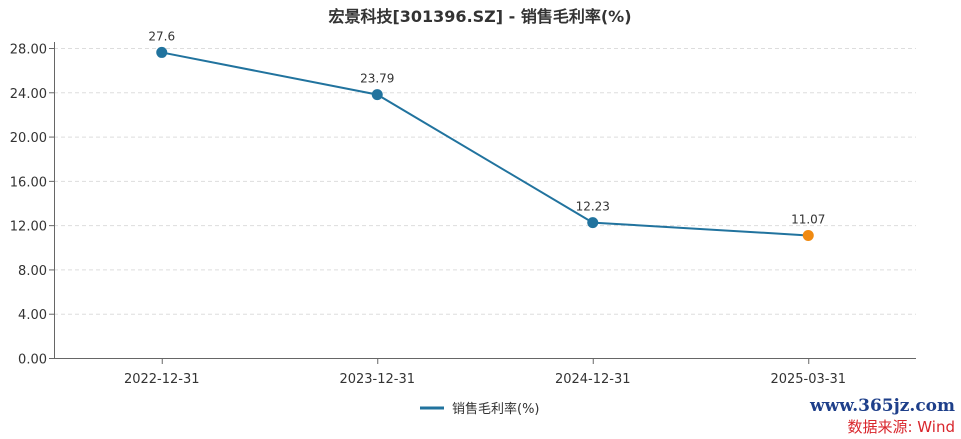 The width and height of the screenshot is (961, 439). I want to click on x-tick-label: 2022-12-31, so click(162, 379).